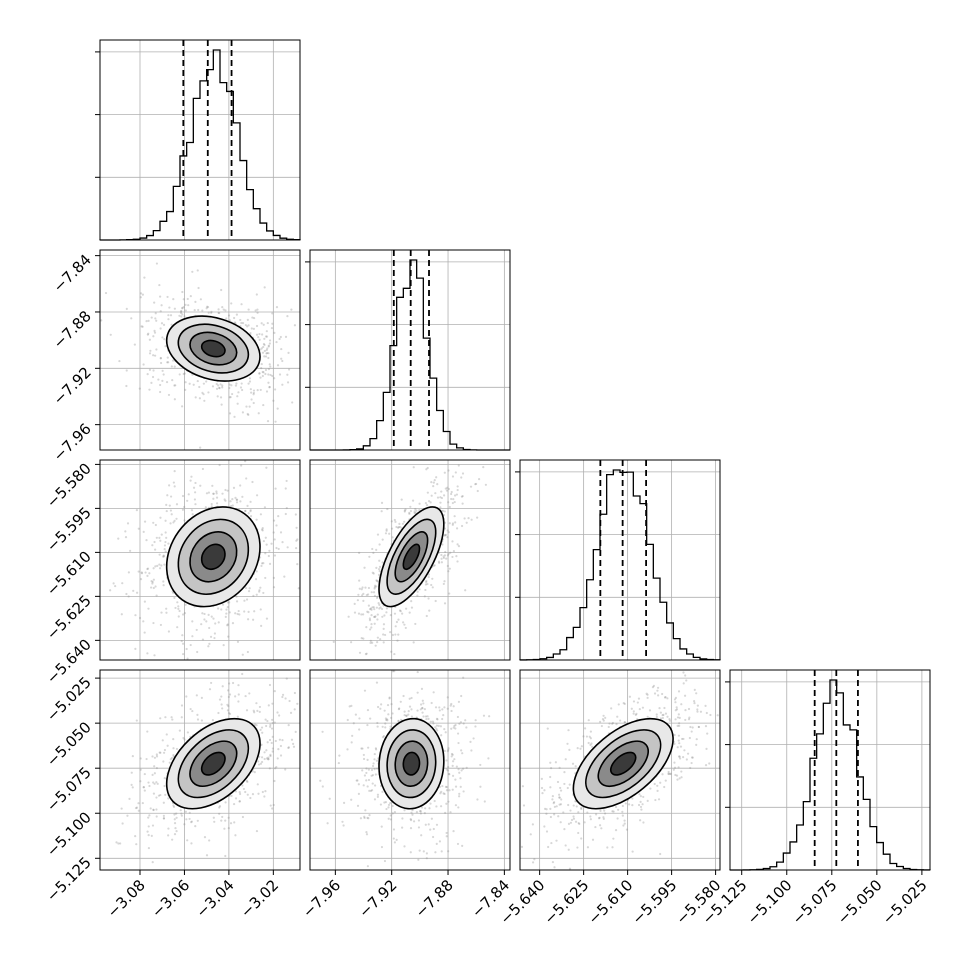 Image resolution: width=970 pixels, height=970 pixels. I want to click on panel-frame, so click(620, 560).